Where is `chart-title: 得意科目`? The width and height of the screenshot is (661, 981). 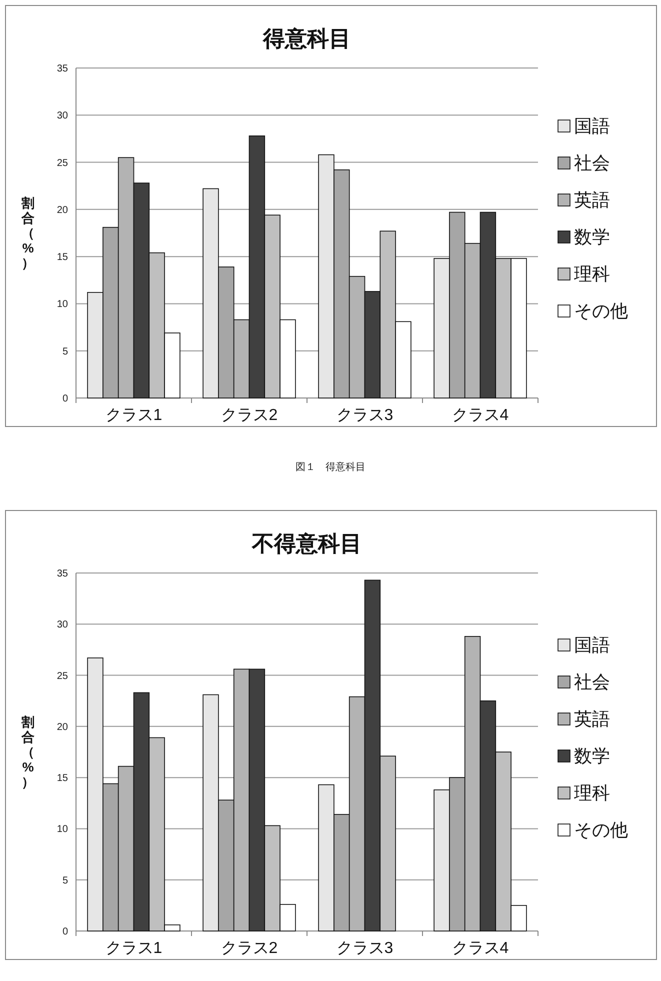 chart-title: 得意科目 is located at coordinates (306, 38).